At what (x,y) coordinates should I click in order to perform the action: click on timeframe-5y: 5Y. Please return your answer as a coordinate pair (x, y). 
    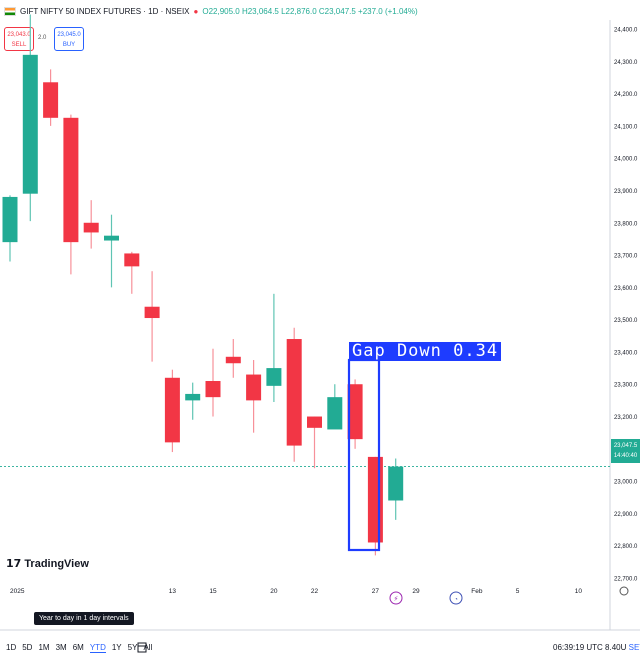
    Looking at the image, I should click on (132, 647).